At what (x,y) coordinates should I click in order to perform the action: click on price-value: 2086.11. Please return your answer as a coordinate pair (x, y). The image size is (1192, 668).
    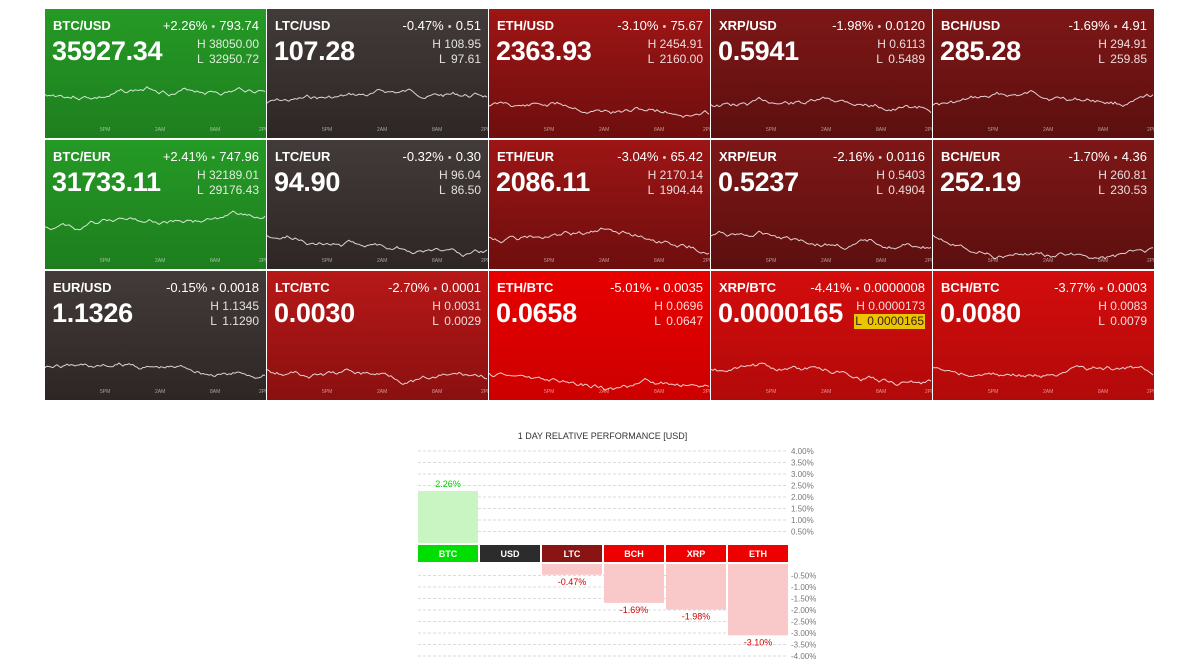
    Looking at the image, I should click on (543, 182).